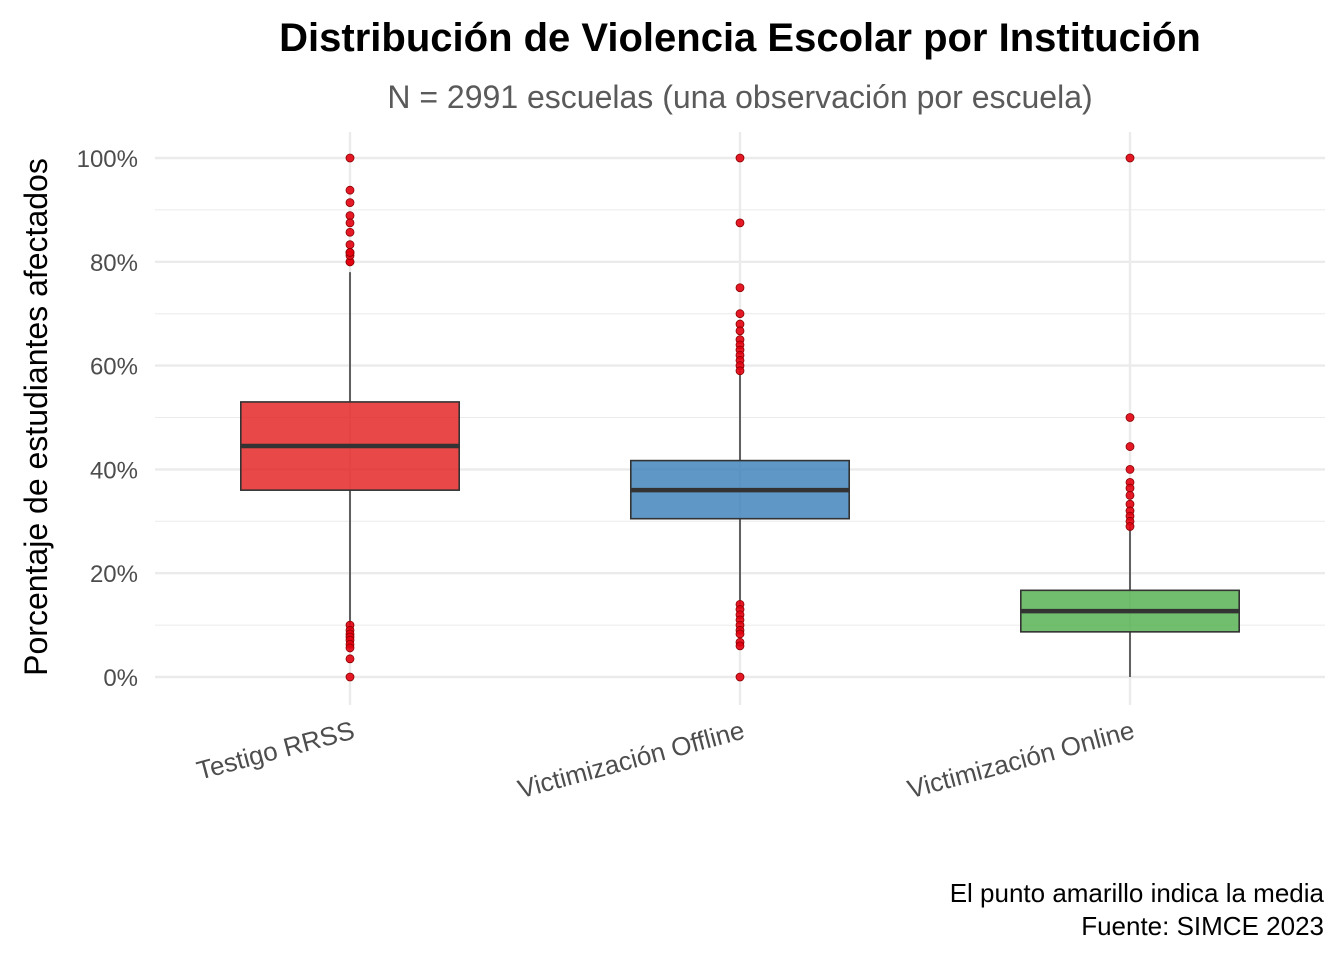  Describe the element at coordinates (631, 759) in the screenshot. I see `x-tick-label: Victimización Offline` at that location.